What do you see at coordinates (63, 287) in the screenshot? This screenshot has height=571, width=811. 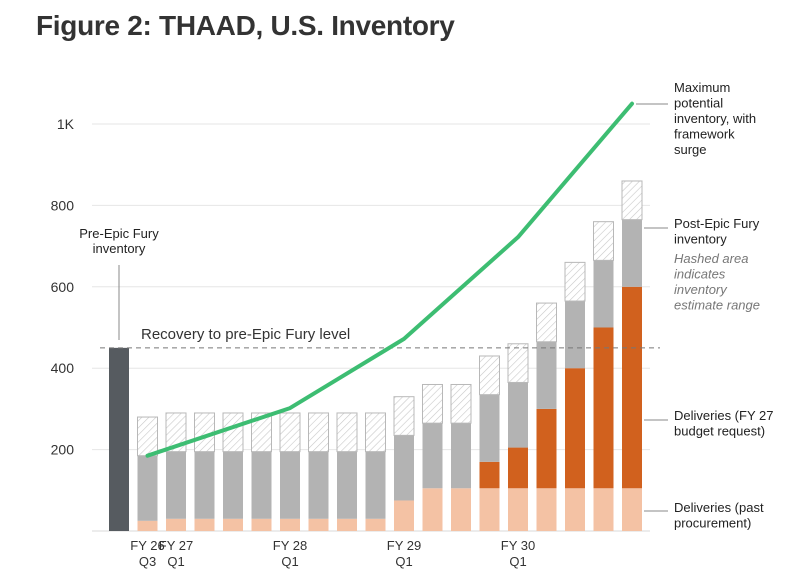 I see `y-tick-label: 600` at bounding box center [63, 287].